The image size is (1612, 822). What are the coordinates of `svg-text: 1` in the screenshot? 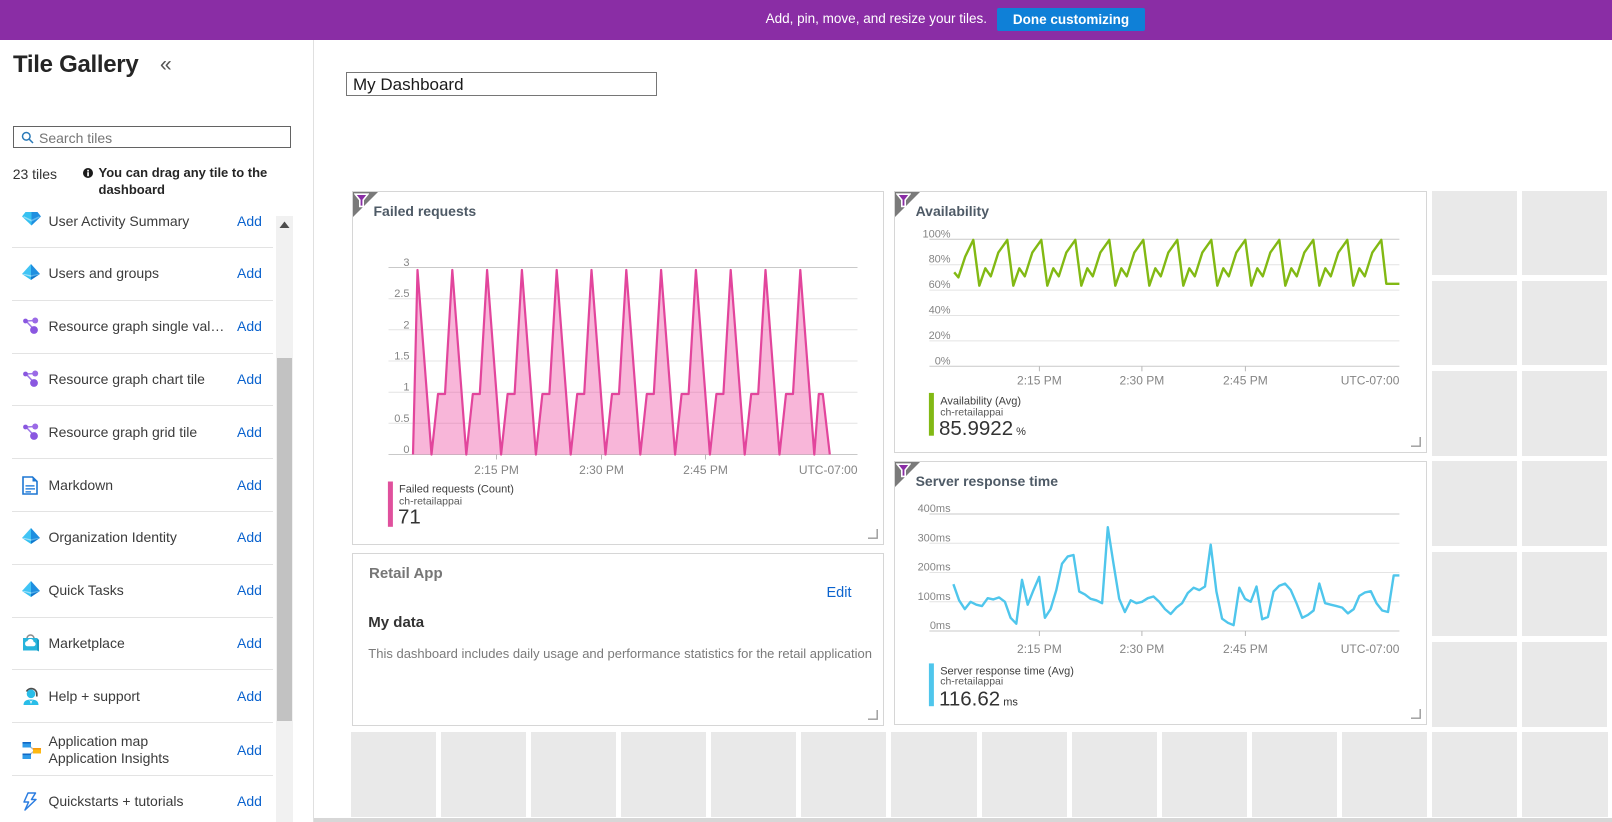 It's located at (406, 387).